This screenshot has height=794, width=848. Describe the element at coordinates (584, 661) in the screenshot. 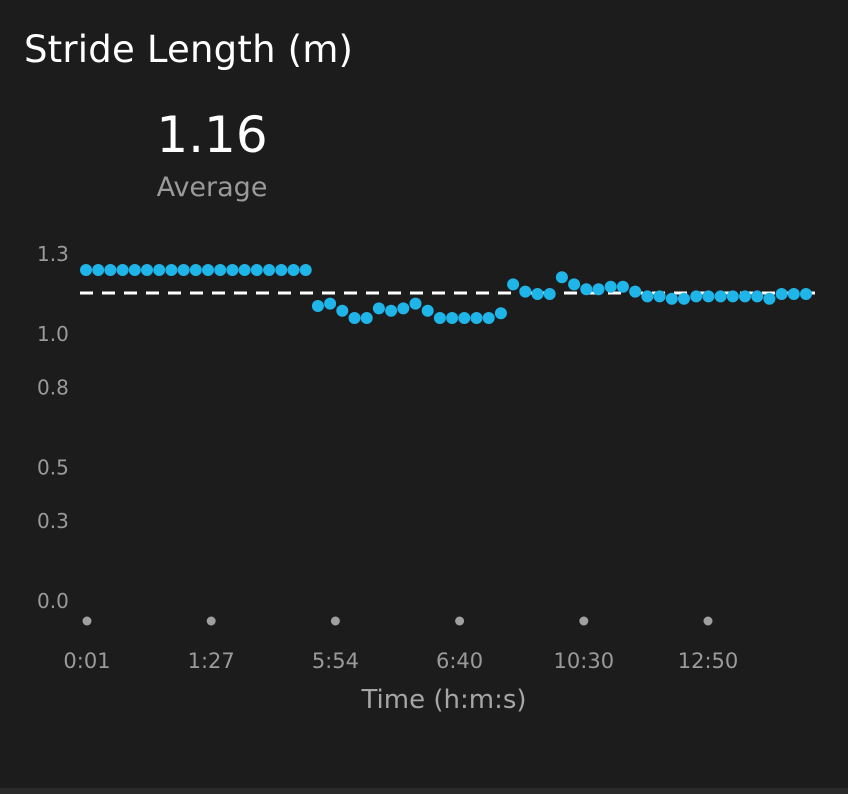

I see `x-tick-label: 10:30` at that location.